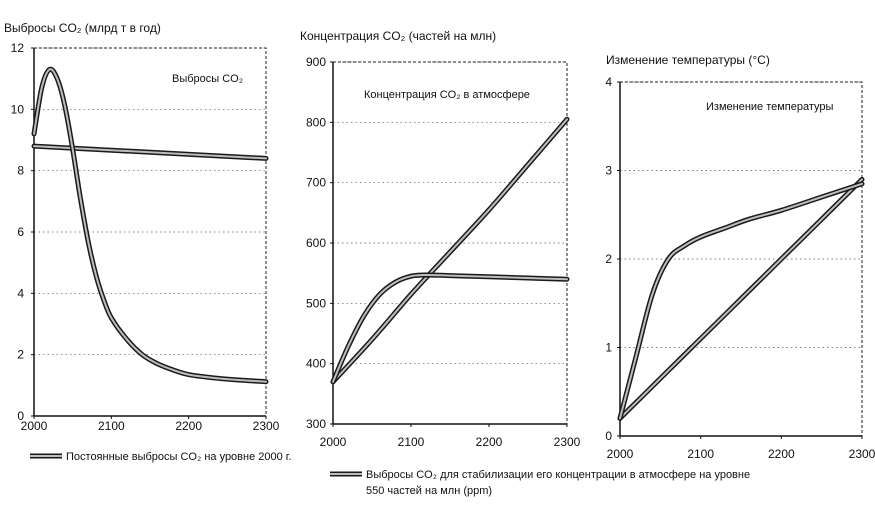 This screenshot has width=875, height=512. Describe the element at coordinates (266, 426) in the screenshot. I see `emissions-x-tick-label: 2300` at that location.